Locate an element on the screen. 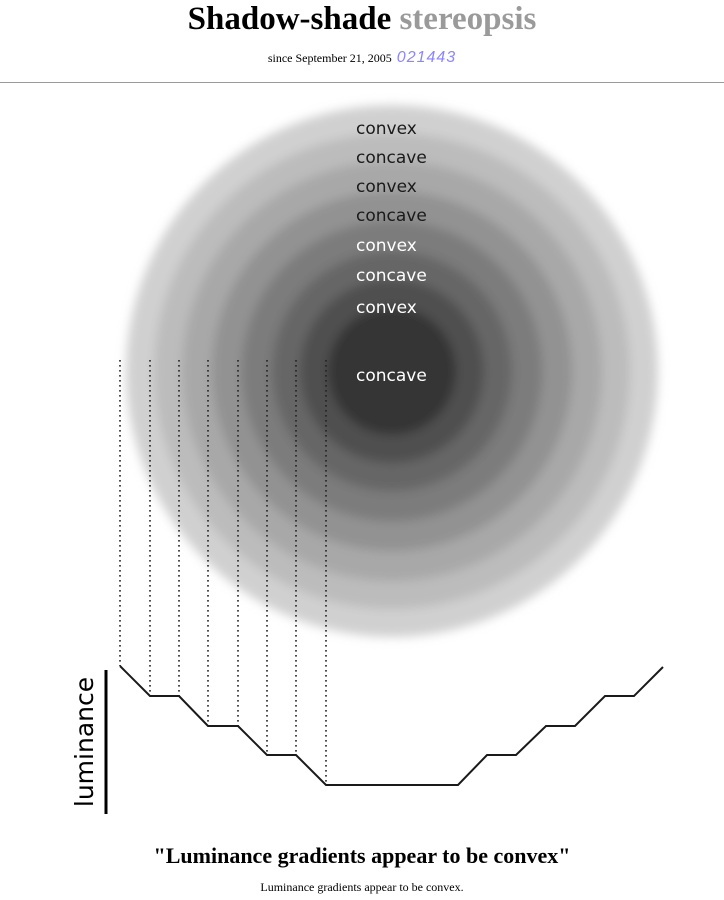 The width and height of the screenshot is (724, 900). ring-label-5: convex is located at coordinates (386, 246).